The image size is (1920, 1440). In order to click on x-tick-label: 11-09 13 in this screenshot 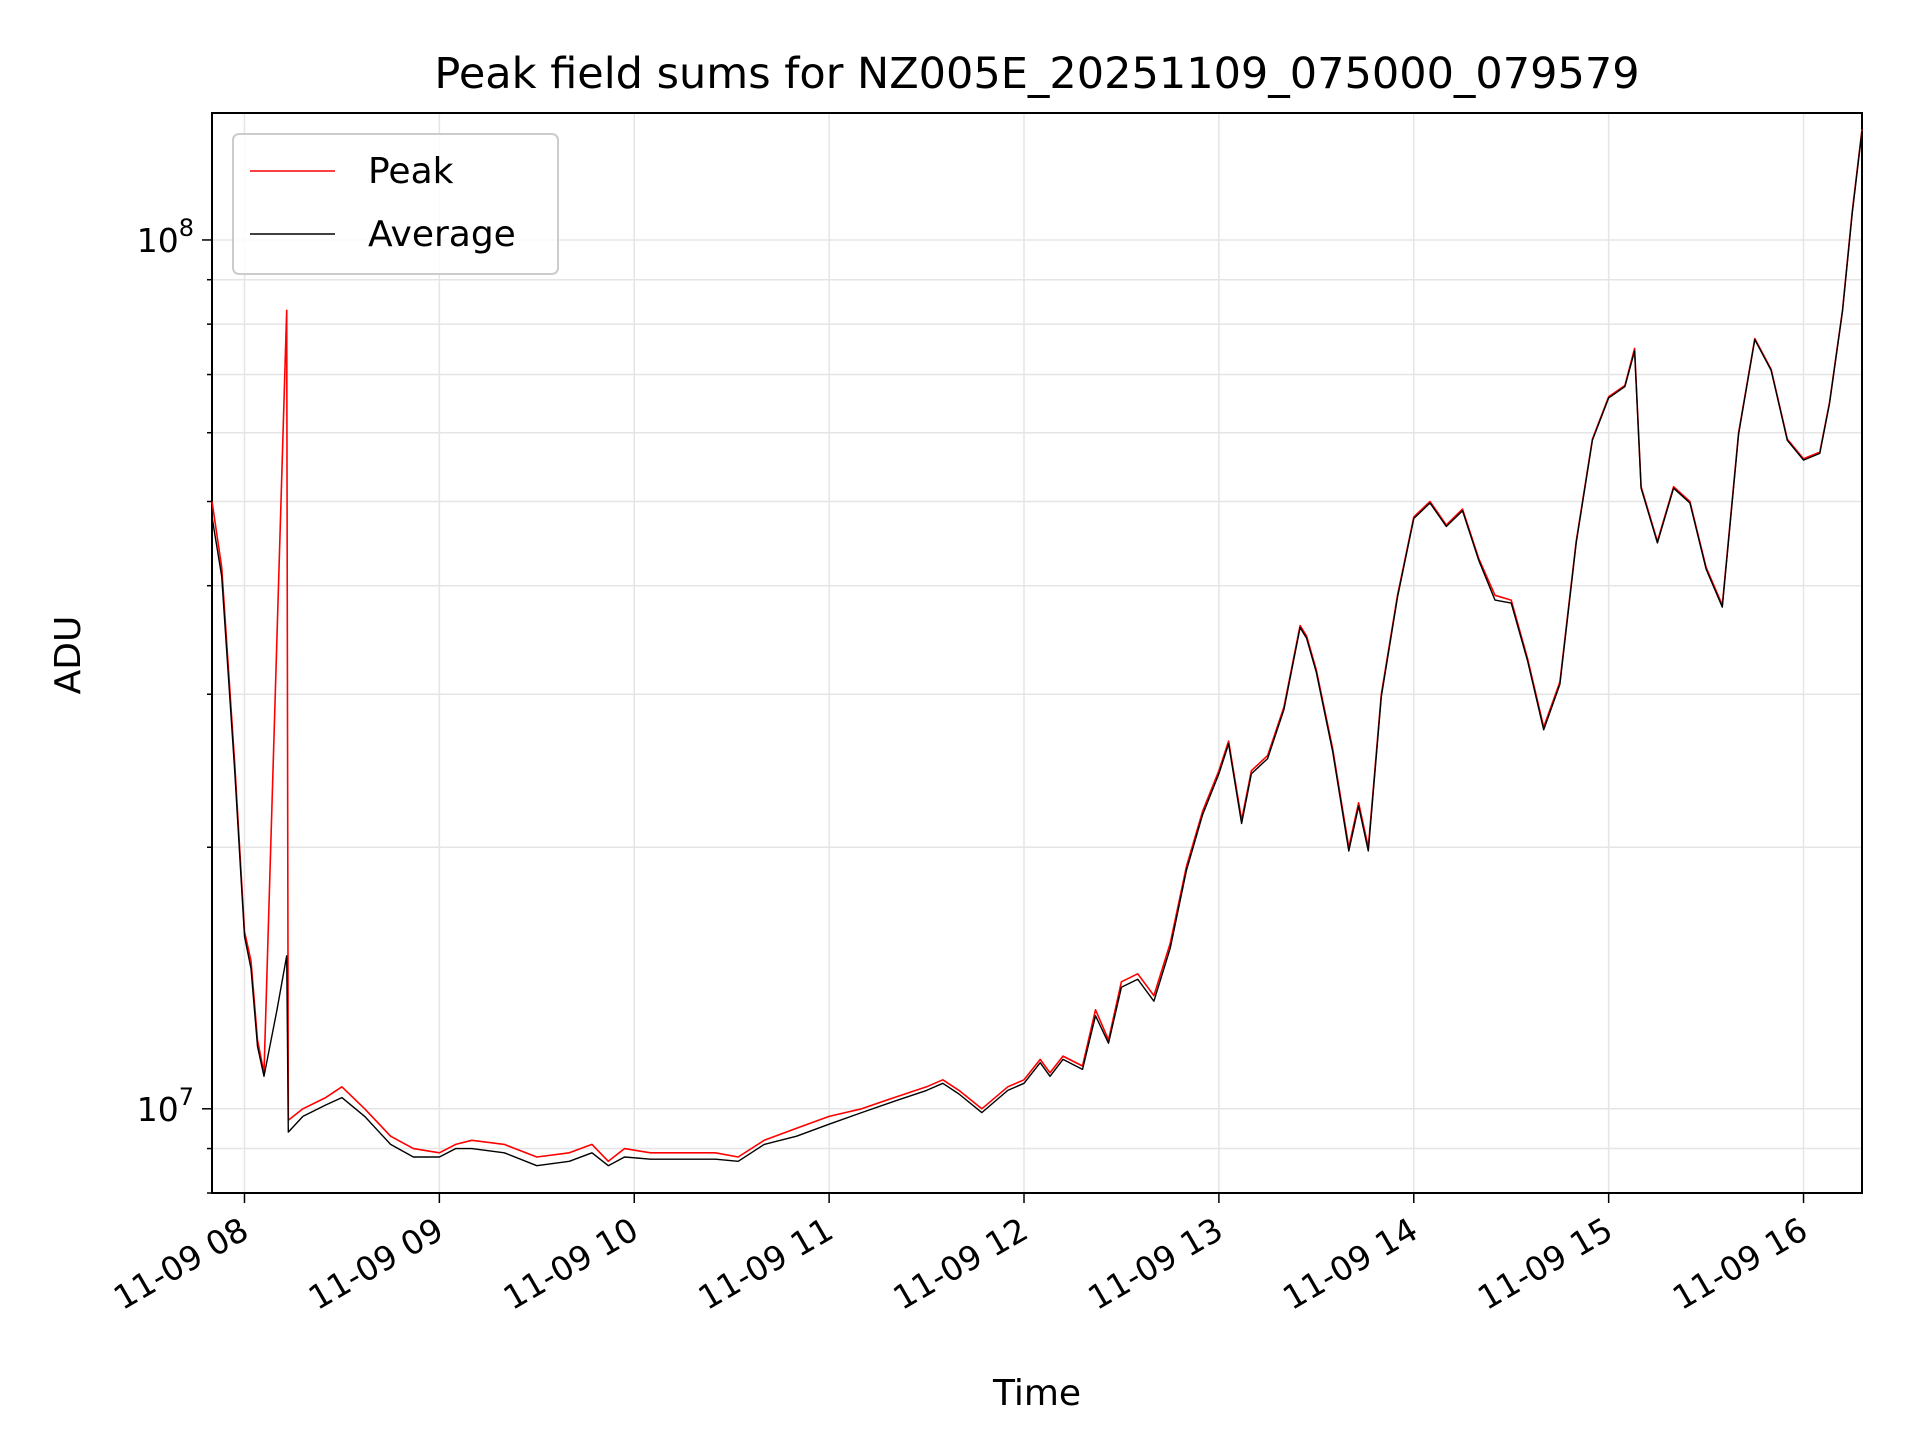, I will do `click(1155, 1264)`.